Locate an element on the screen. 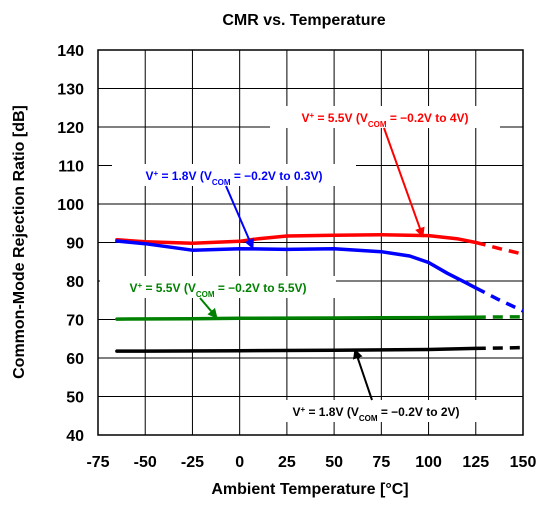 This screenshot has height=506, width=547. y-axis-label: Common-Mode Rejection Ratio [dB] is located at coordinates (19, 242).